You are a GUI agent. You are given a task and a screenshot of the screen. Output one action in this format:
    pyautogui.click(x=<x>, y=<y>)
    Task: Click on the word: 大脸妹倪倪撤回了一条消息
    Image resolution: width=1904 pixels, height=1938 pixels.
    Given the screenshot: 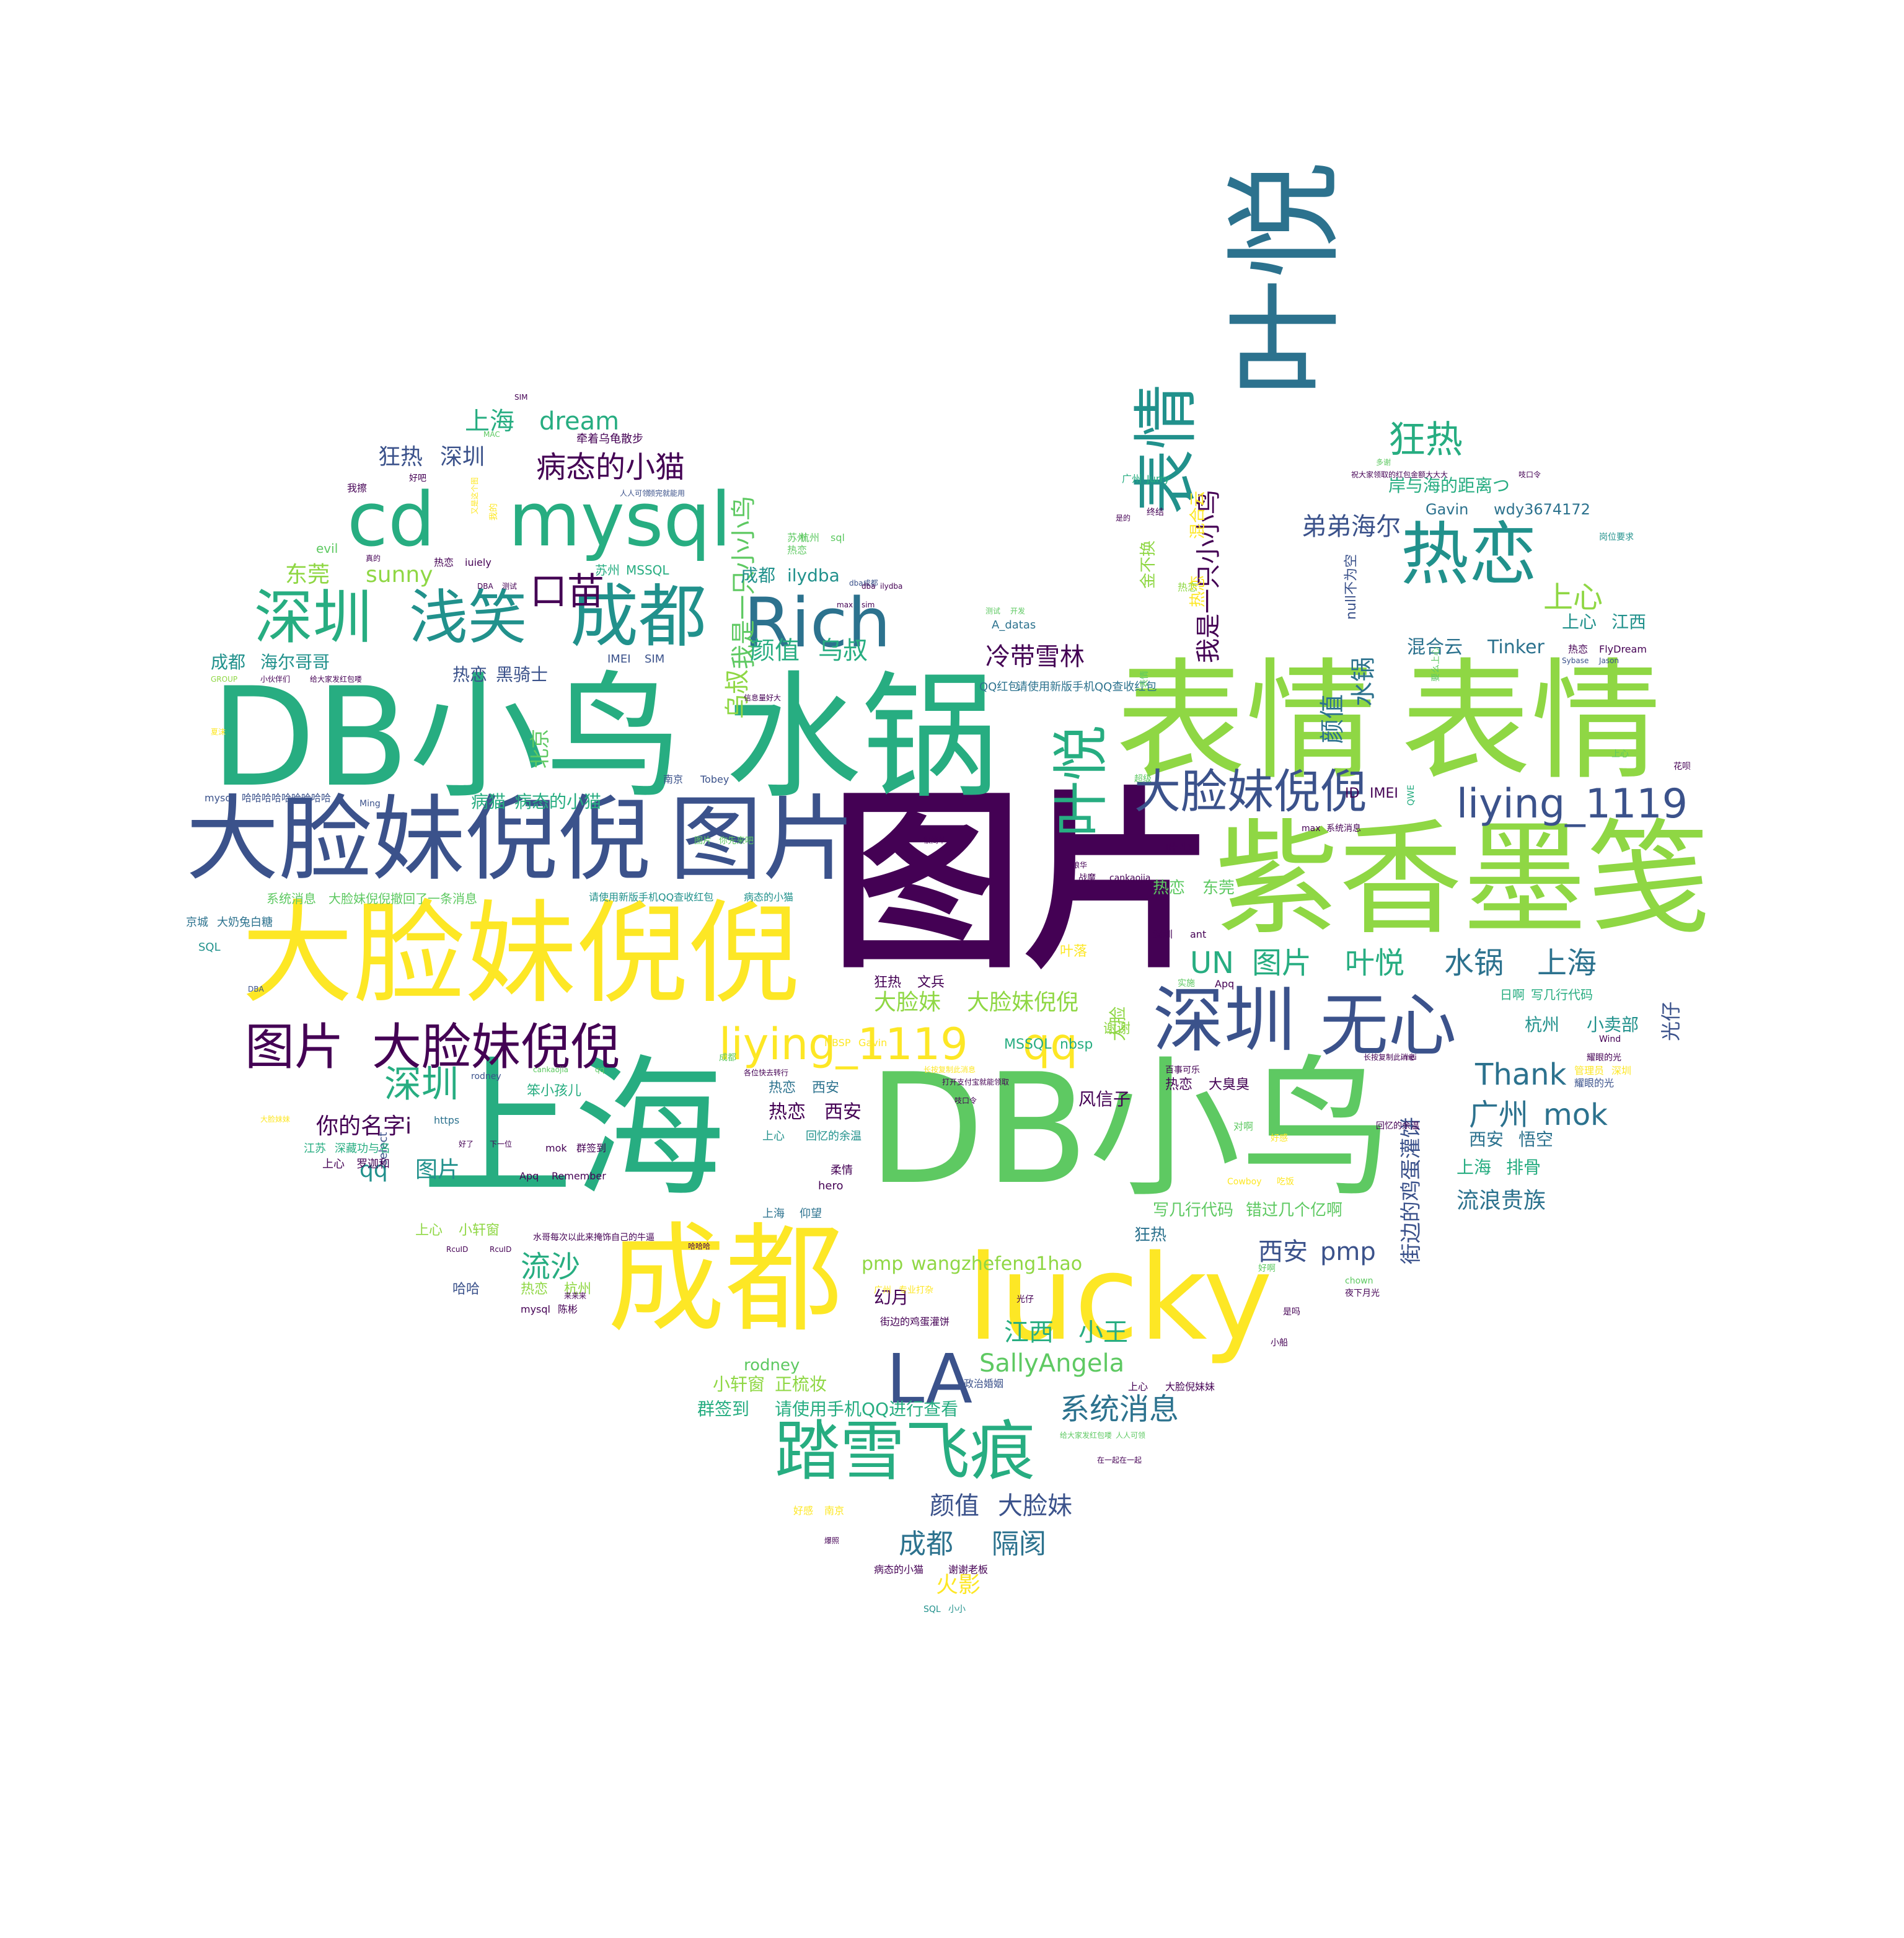 What is the action you would take?
    pyautogui.click(x=402, y=899)
    